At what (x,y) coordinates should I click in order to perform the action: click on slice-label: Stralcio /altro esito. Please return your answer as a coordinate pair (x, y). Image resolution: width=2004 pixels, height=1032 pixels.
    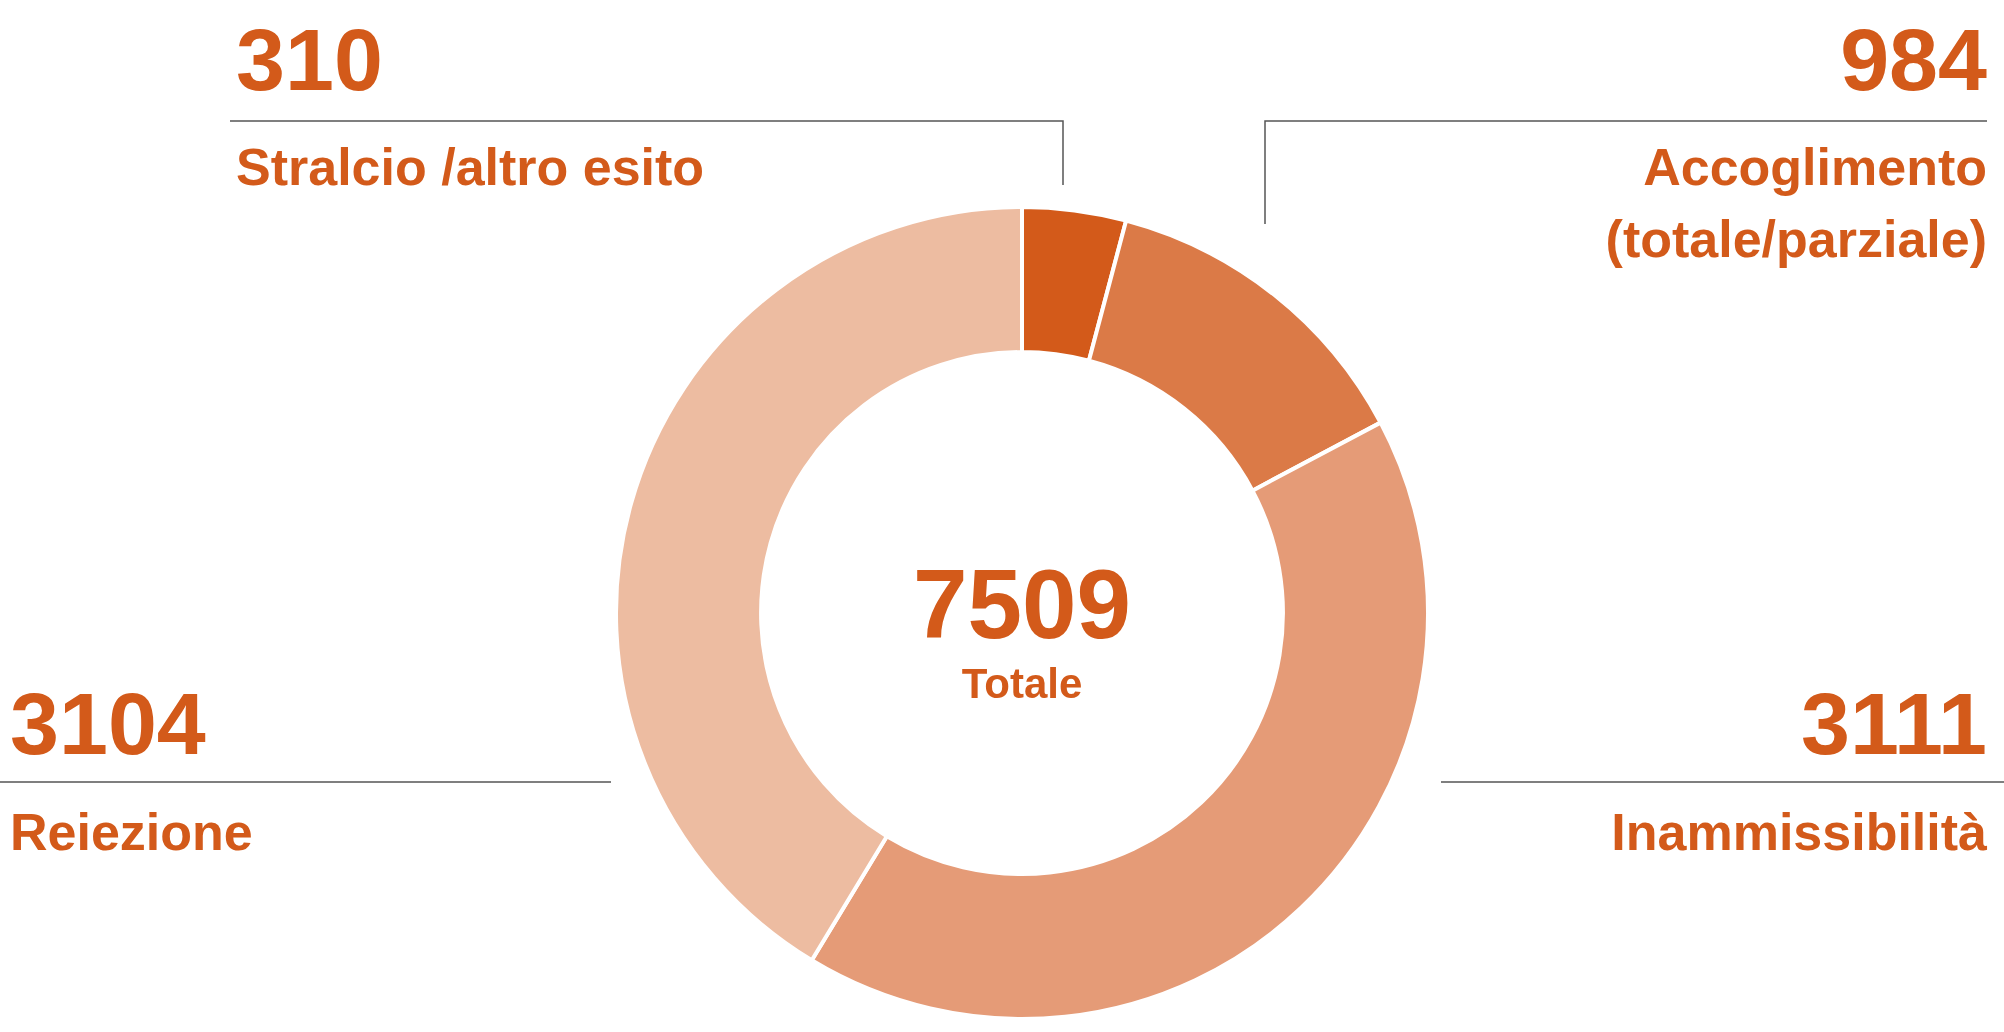
    Looking at the image, I should click on (470, 167).